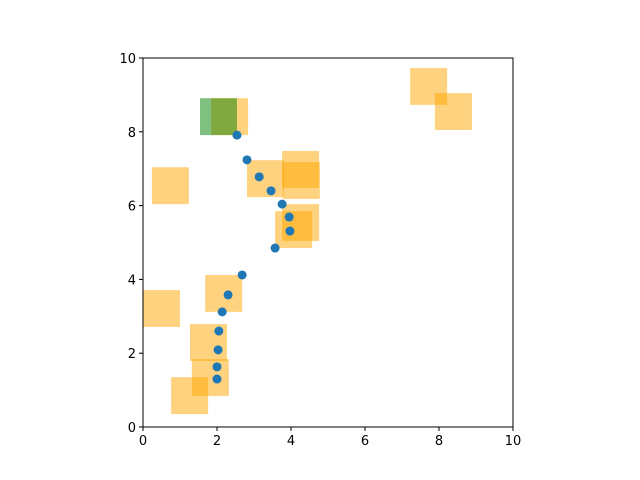 The width and height of the screenshot is (640, 480). Describe the element at coordinates (132, 280) in the screenshot. I see `y-tick-label: 4` at that location.